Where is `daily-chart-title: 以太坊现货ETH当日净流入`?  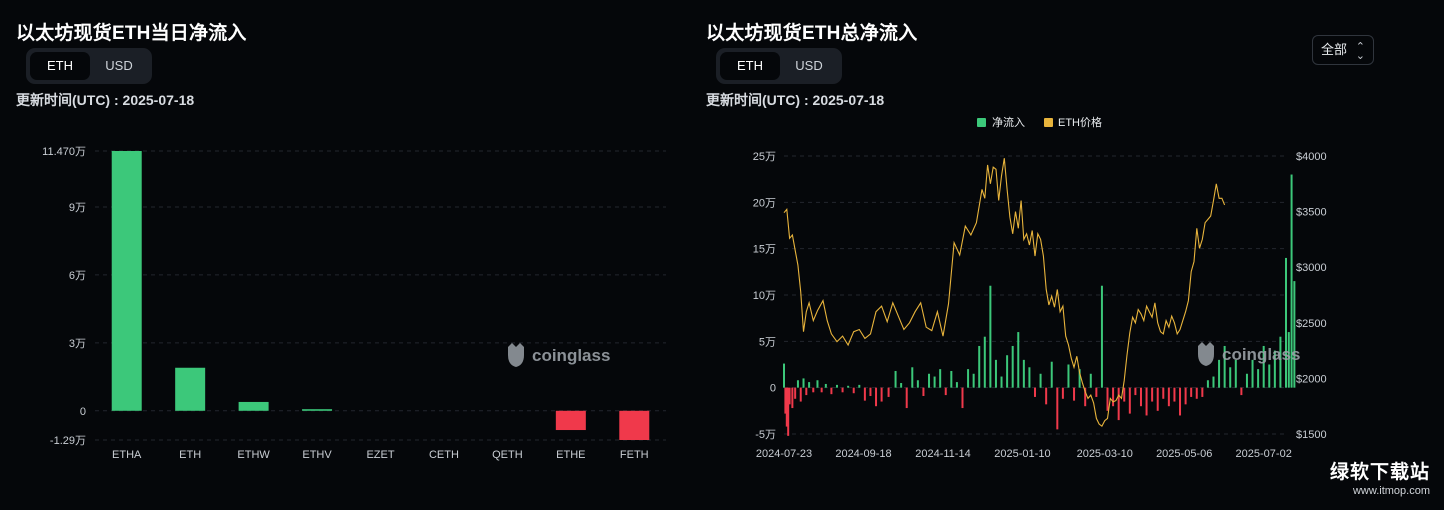
daily-chart-title: 以太坊现货ETH当日净流入 is located at coordinates (131, 33).